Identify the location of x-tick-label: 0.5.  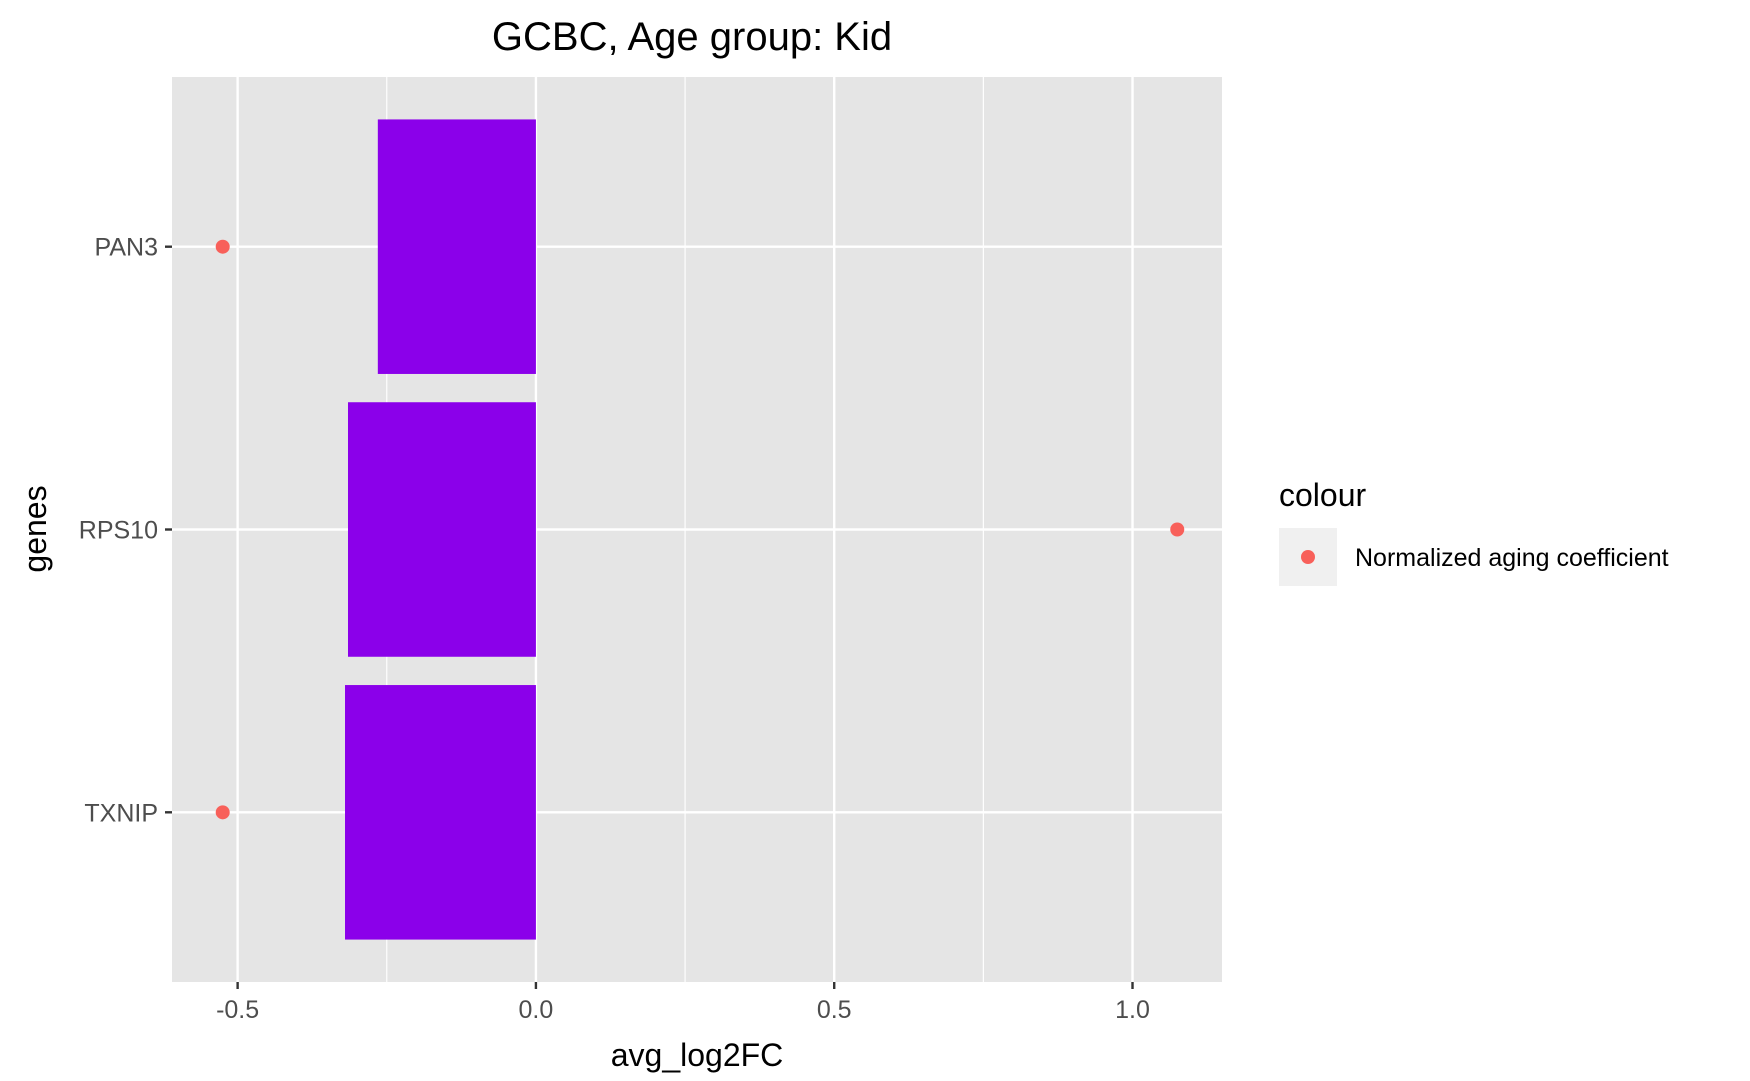
(834, 1010).